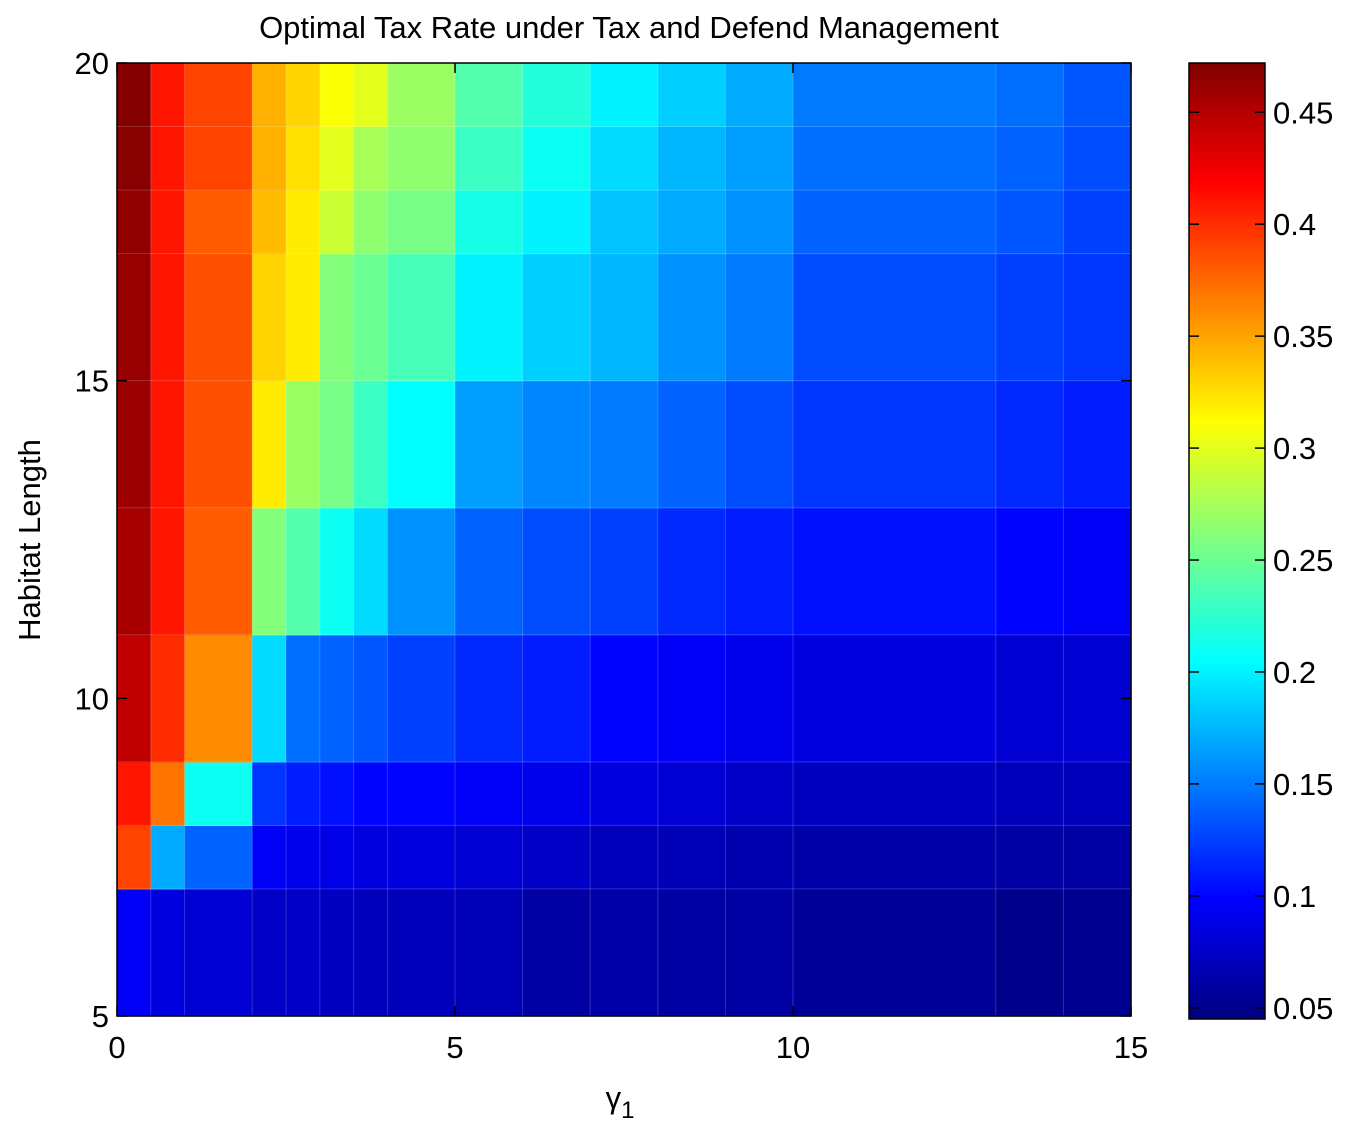  I want to click on colorbar-tick-label: 0.15, so click(1303, 784).